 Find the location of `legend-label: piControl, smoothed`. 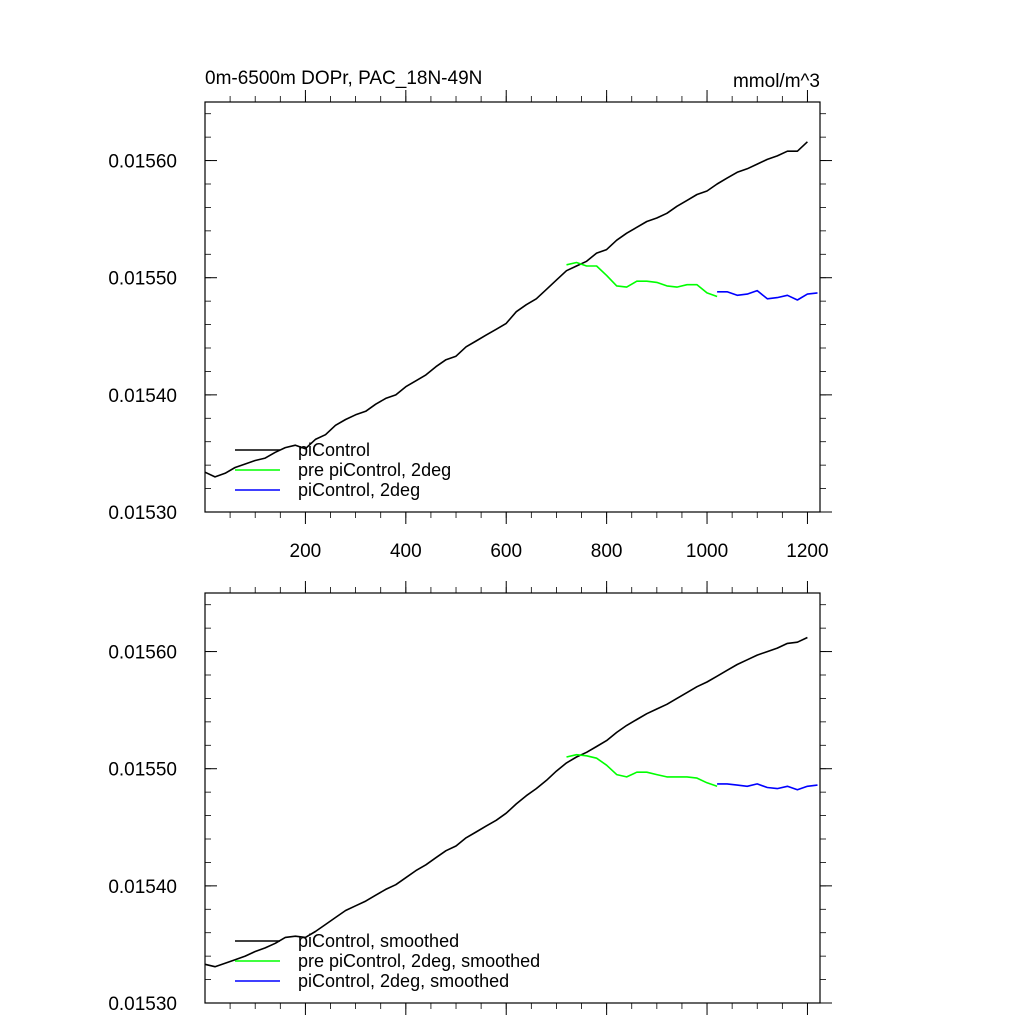

legend-label: piControl, smoothed is located at coordinates (378, 941).